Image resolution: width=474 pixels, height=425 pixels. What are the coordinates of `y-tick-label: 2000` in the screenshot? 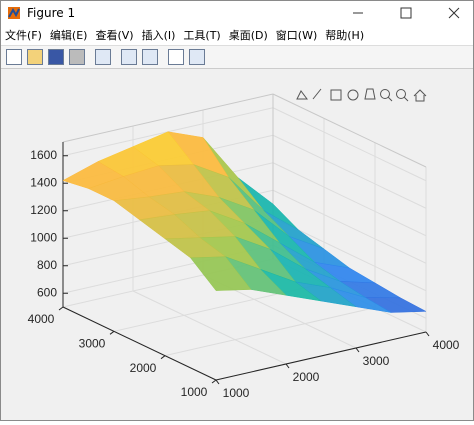 It's located at (143, 368).